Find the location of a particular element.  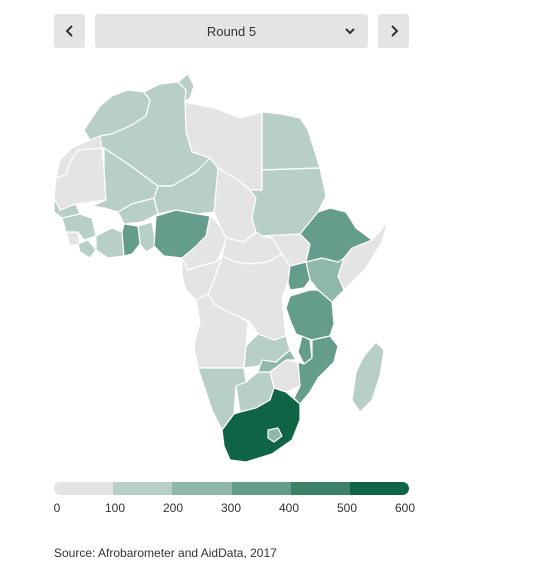

country-mauritania is located at coordinates (80, 179).